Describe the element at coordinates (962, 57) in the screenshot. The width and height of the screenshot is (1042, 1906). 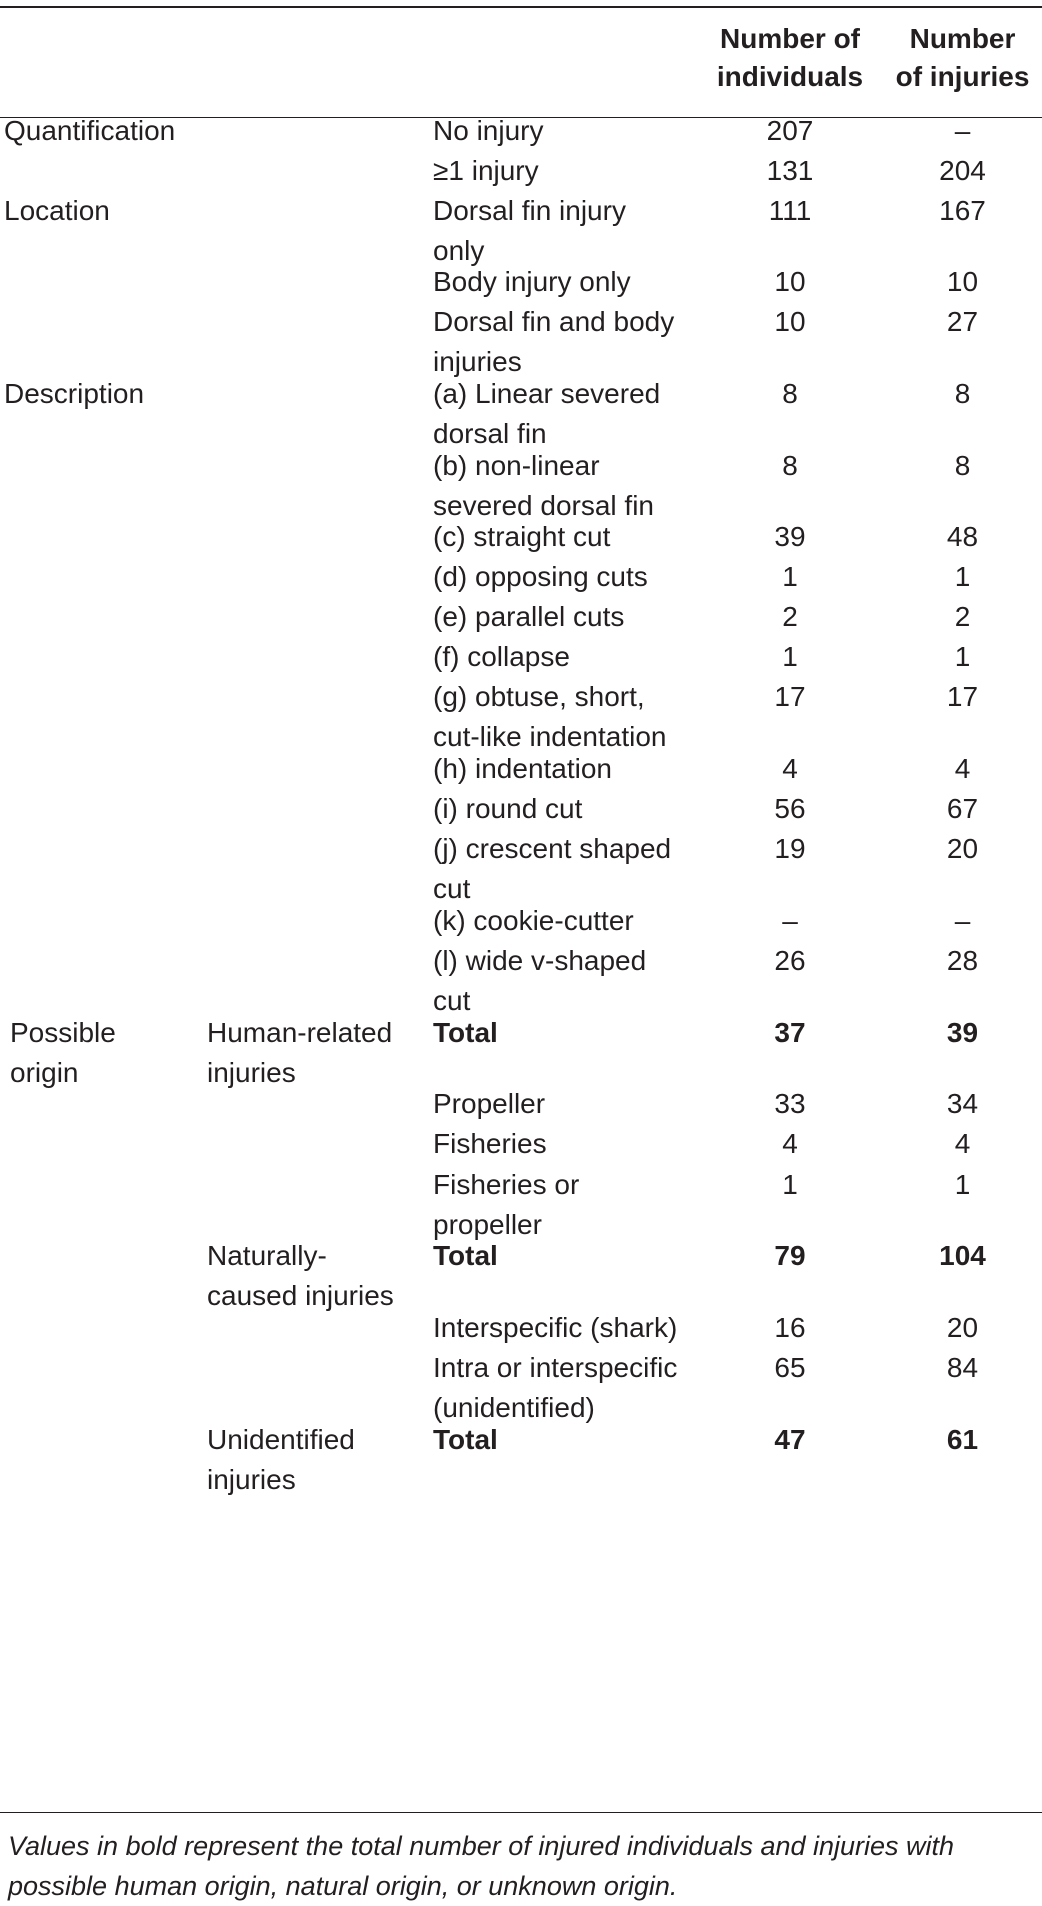
I see `header-number-of-injuries: Number of injuries` at that location.